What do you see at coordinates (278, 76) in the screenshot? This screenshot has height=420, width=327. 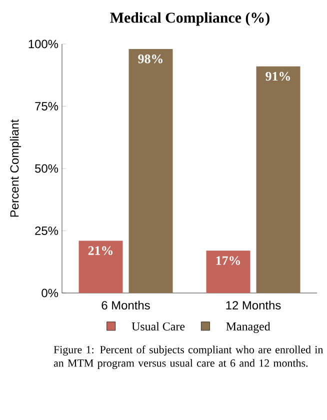 I see `data-label: 91%` at bounding box center [278, 76].